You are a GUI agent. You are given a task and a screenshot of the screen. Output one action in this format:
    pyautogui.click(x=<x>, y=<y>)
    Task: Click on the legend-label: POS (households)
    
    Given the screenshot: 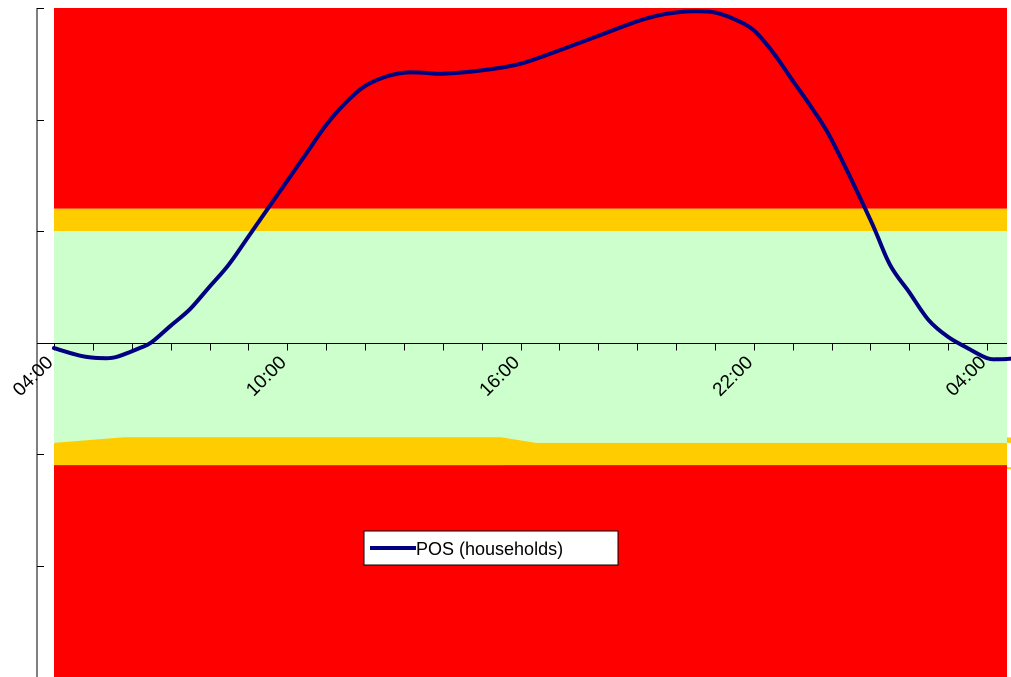 What is the action you would take?
    pyautogui.click(x=489, y=549)
    